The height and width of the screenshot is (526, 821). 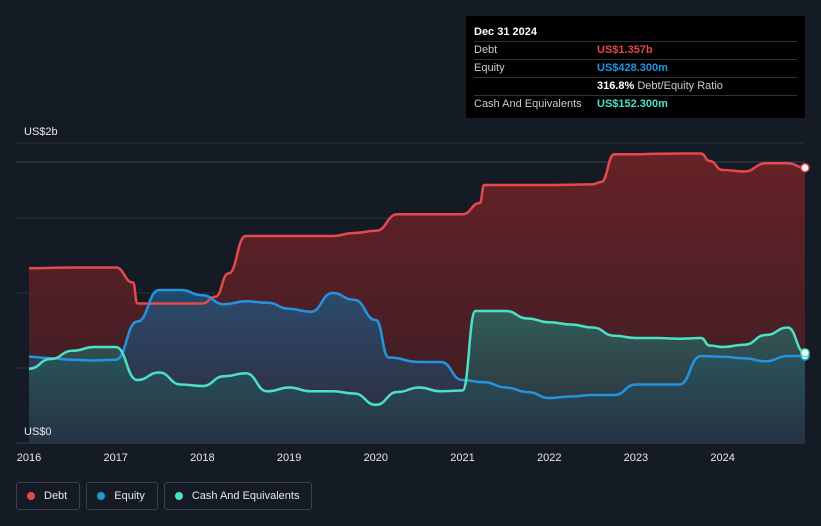 I want to click on x-tick-label: 2019, so click(x=289, y=458).